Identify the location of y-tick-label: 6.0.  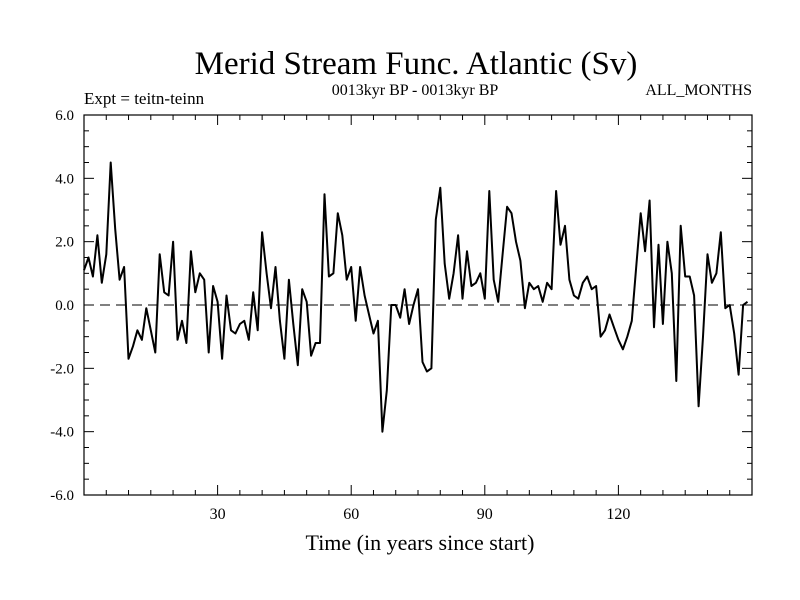
(64, 116).